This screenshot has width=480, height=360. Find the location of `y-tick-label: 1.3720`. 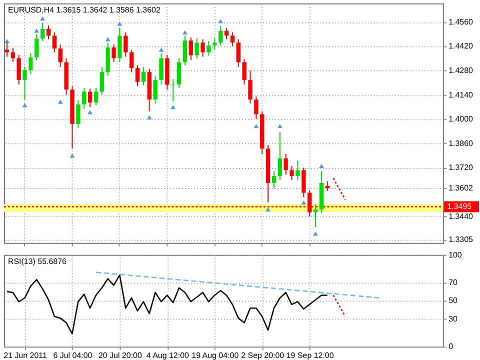

y-tick-label: 1.3720 is located at coordinates (461, 167).